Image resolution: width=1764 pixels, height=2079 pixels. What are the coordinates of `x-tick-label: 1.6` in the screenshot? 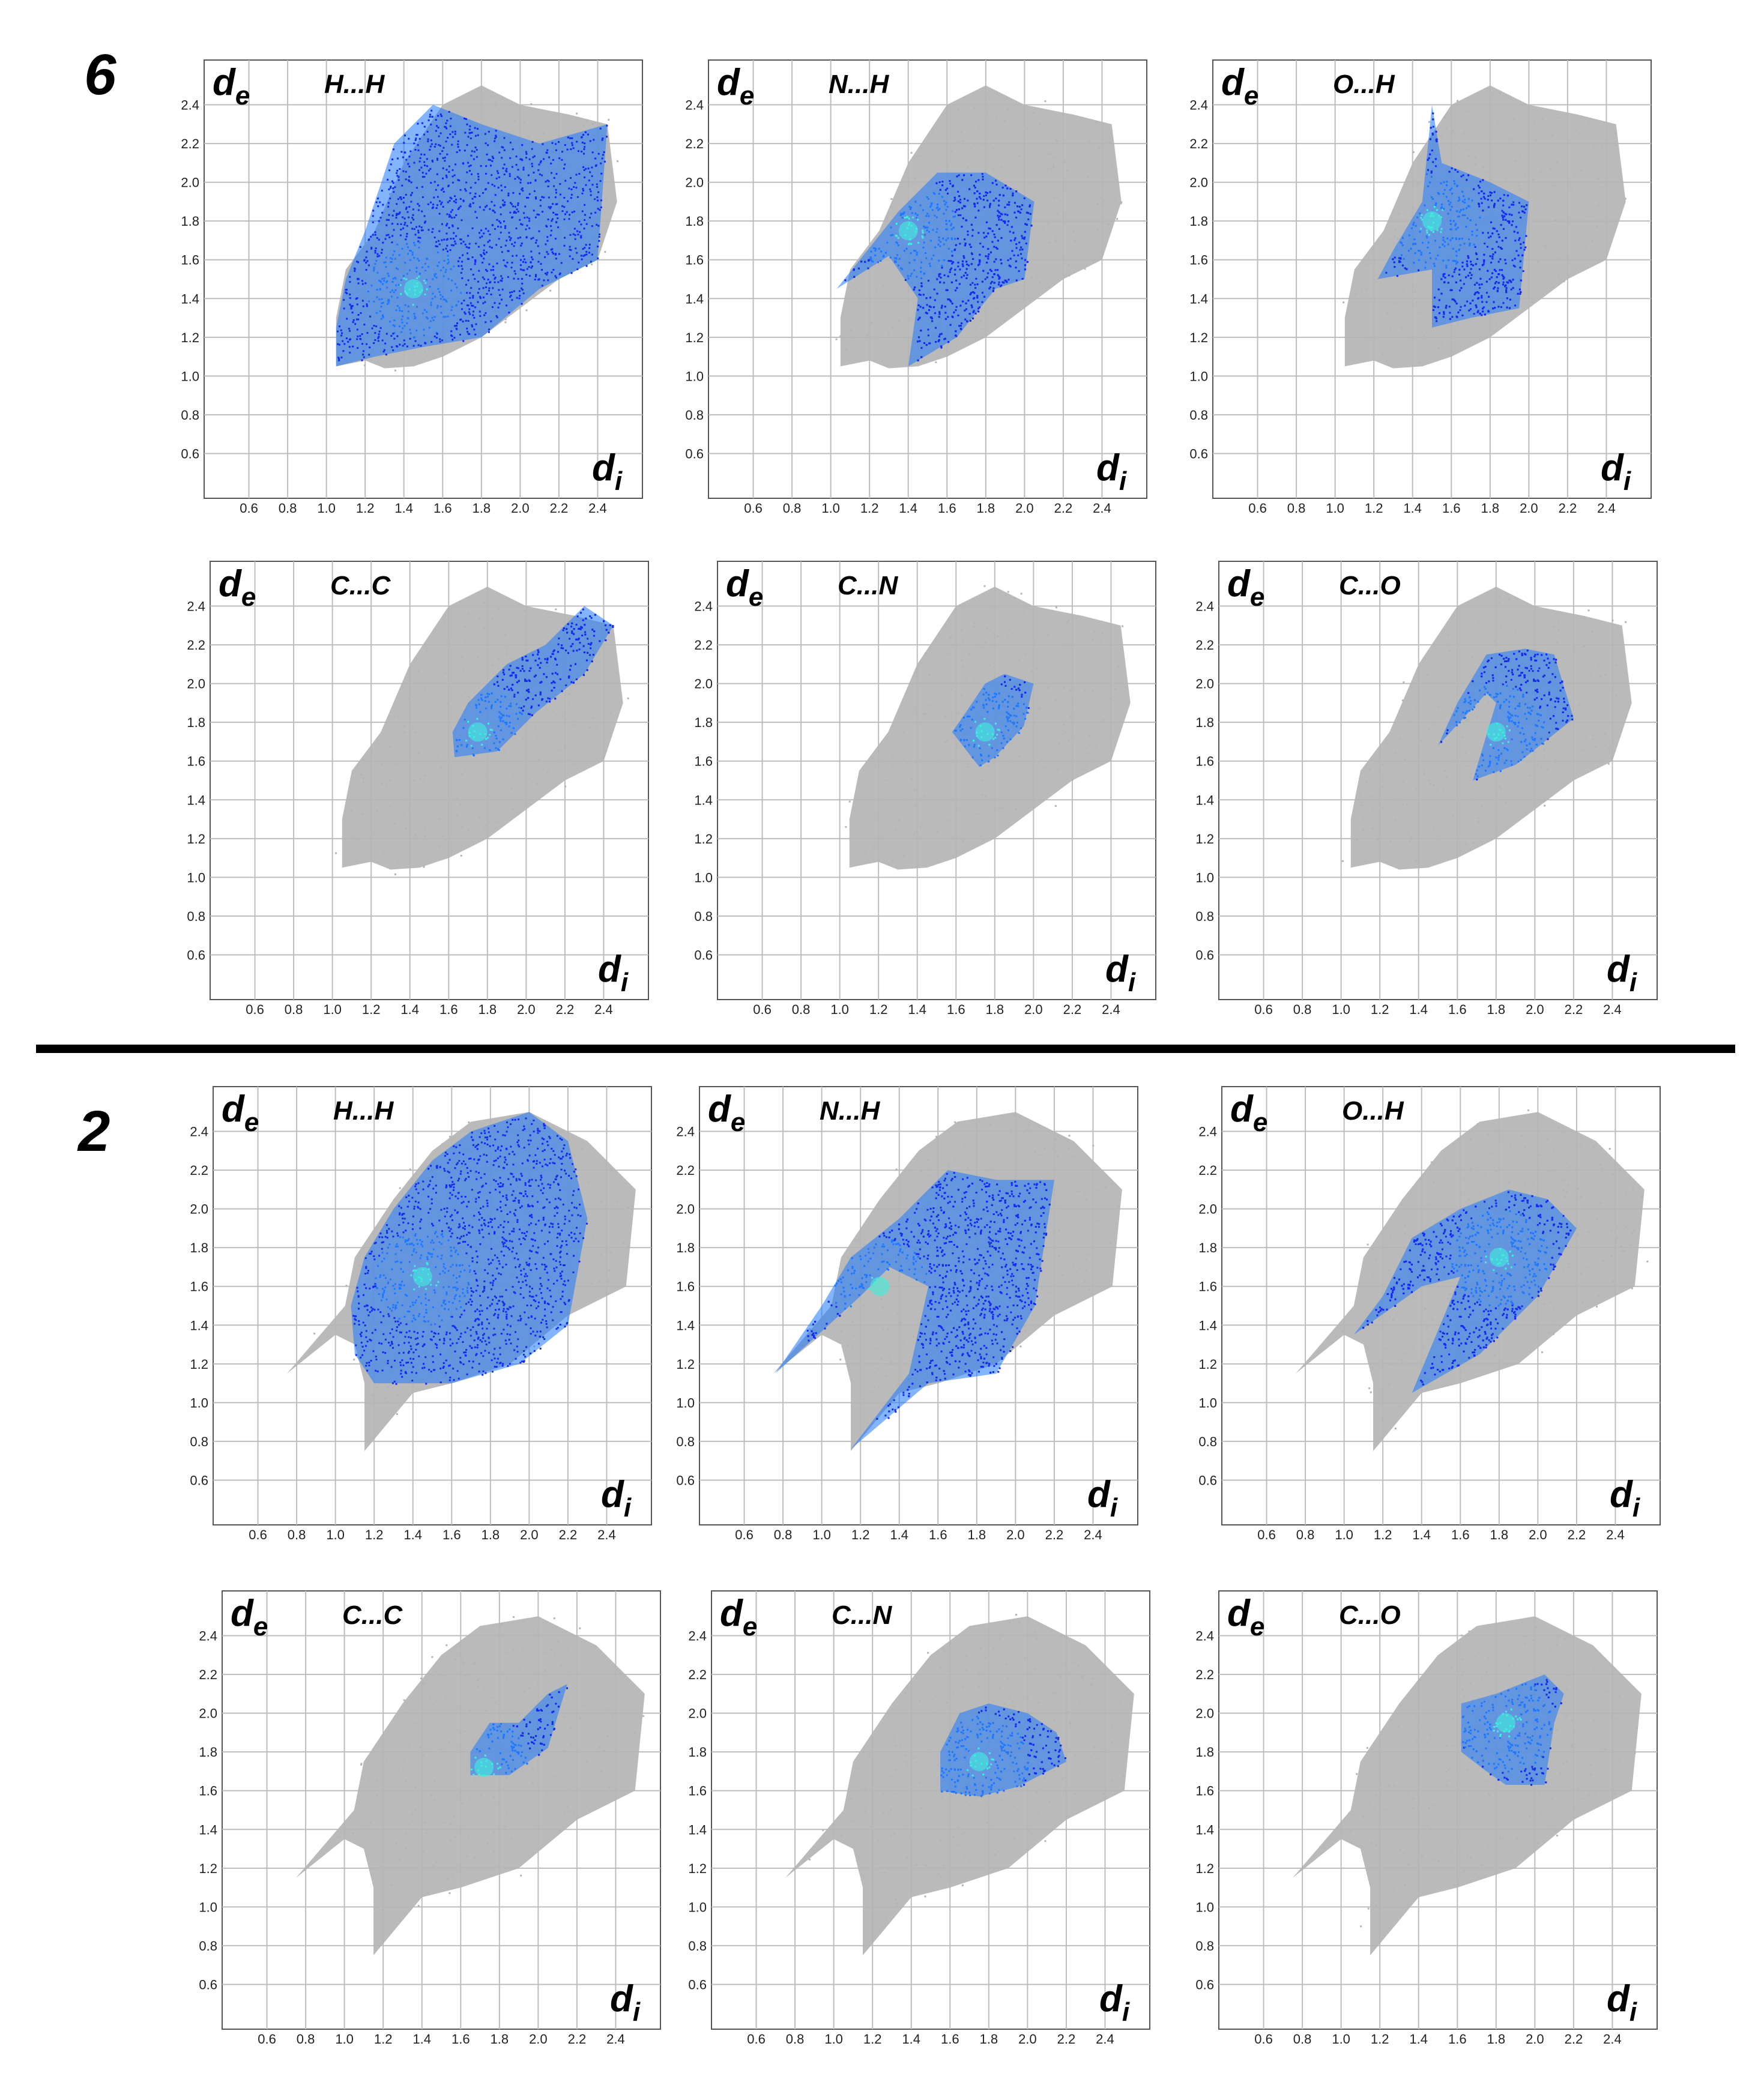 It's located at (1451, 508).